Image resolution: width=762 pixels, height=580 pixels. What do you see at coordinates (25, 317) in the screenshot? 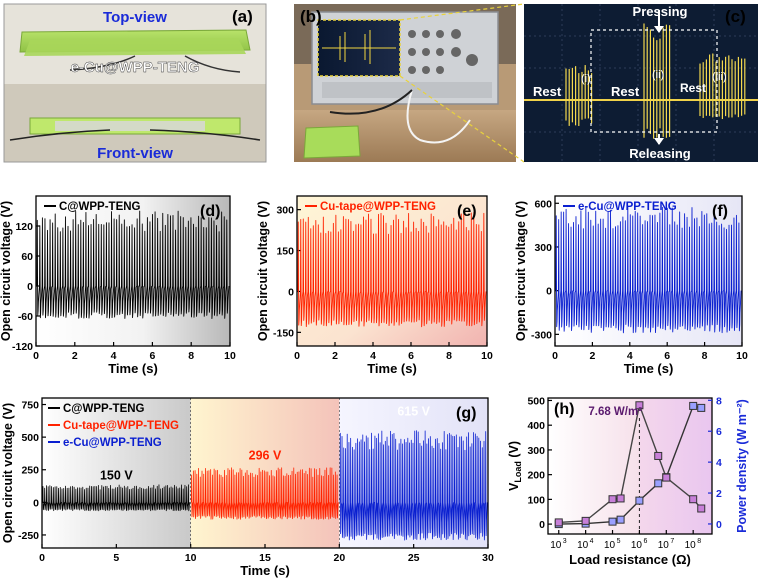
I see `y-tick-label: -60` at bounding box center [25, 317].